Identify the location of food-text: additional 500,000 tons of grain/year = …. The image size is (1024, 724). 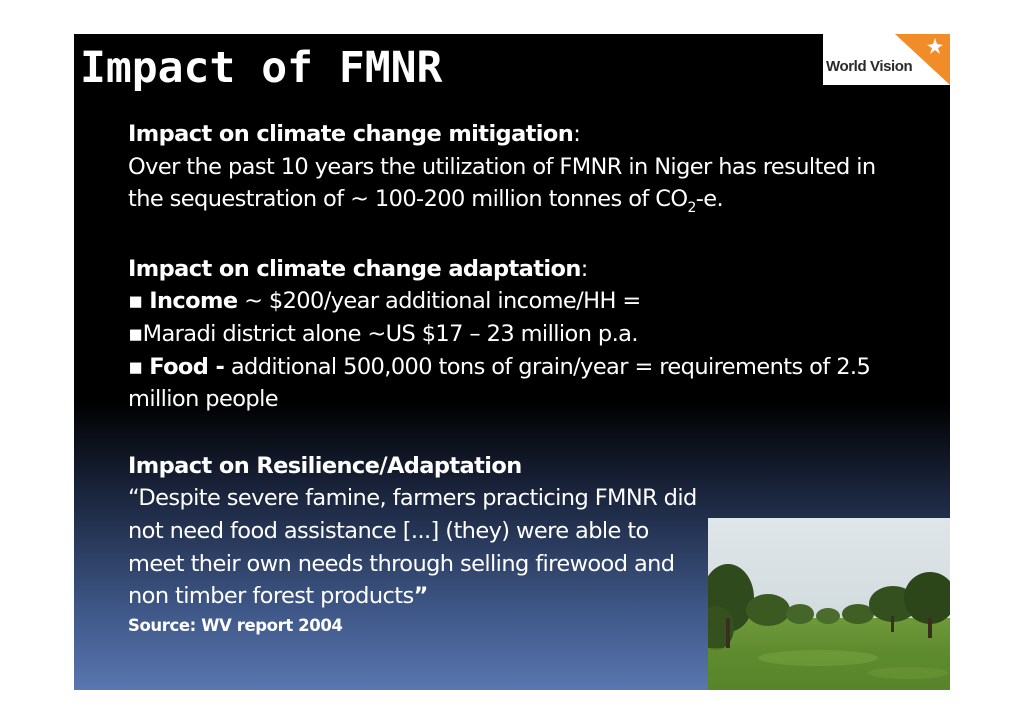
(499, 383).